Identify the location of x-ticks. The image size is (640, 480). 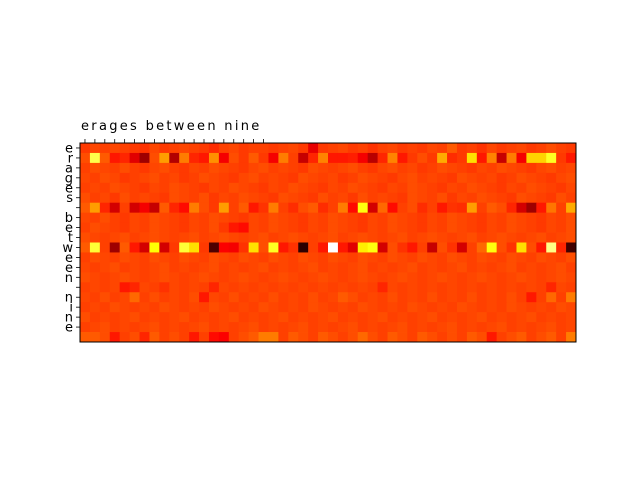
(174, 141).